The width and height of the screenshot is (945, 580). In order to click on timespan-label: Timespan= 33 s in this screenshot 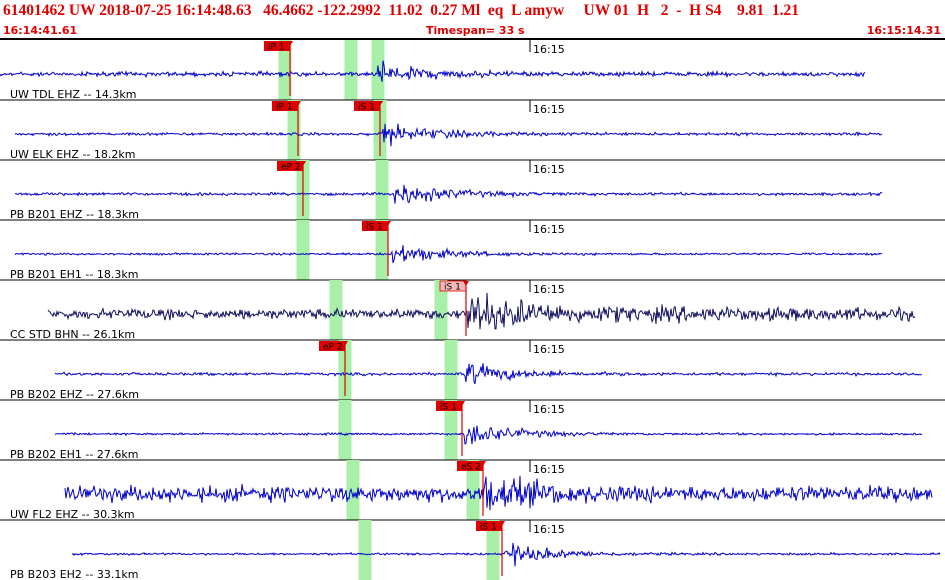, I will do `click(475, 30)`.